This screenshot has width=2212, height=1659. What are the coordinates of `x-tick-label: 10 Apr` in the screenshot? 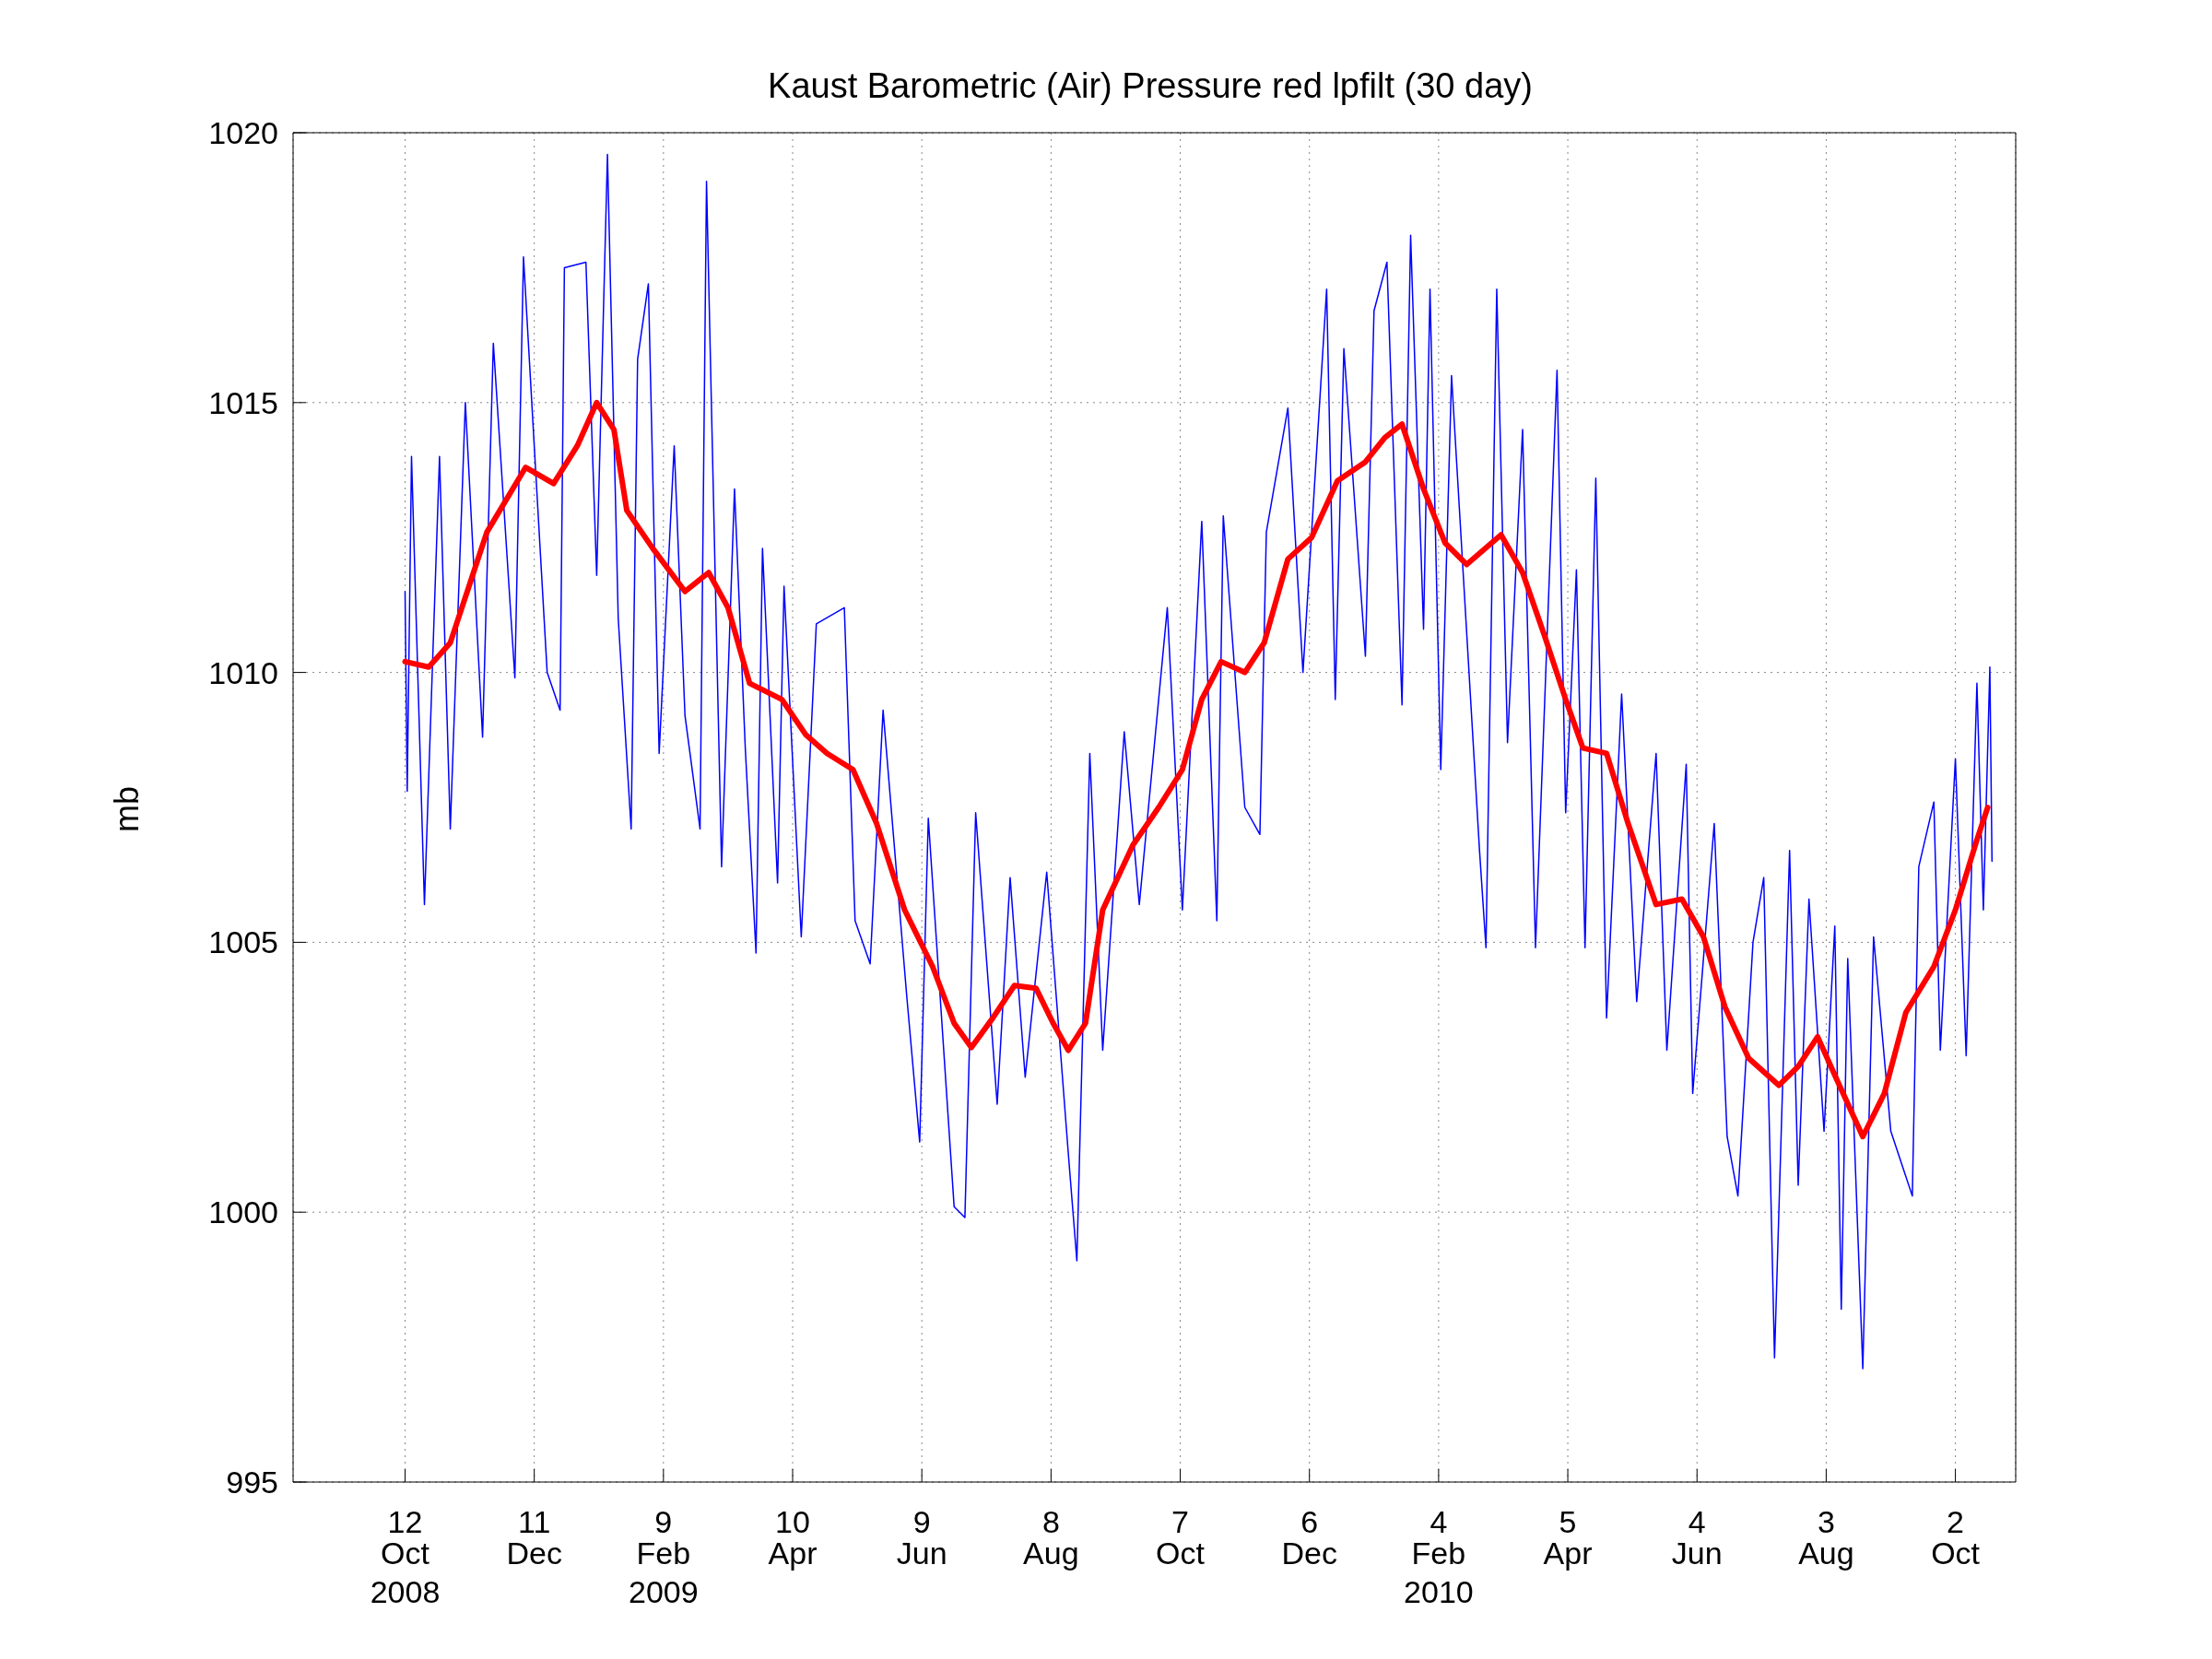 It's located at (793, 1537).